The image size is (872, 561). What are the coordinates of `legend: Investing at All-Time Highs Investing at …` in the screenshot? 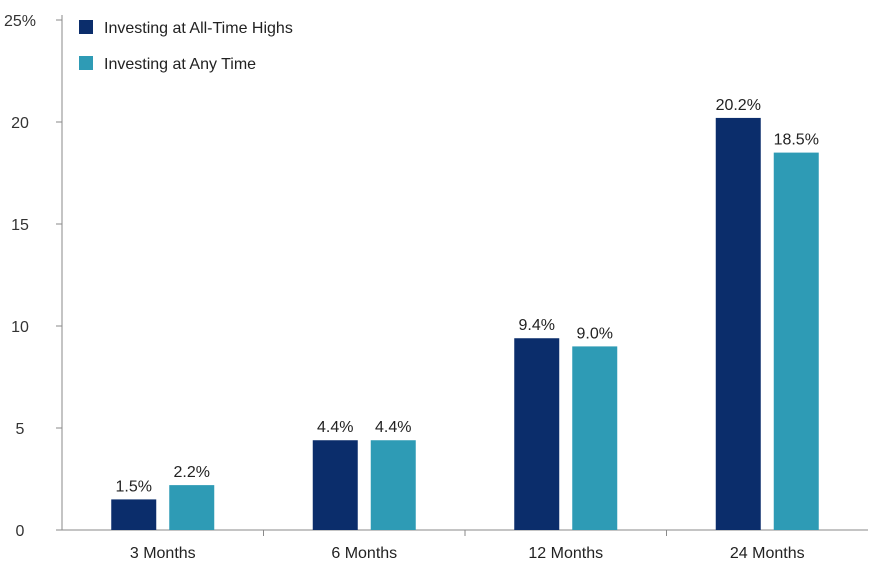 It's located at (186, 46).